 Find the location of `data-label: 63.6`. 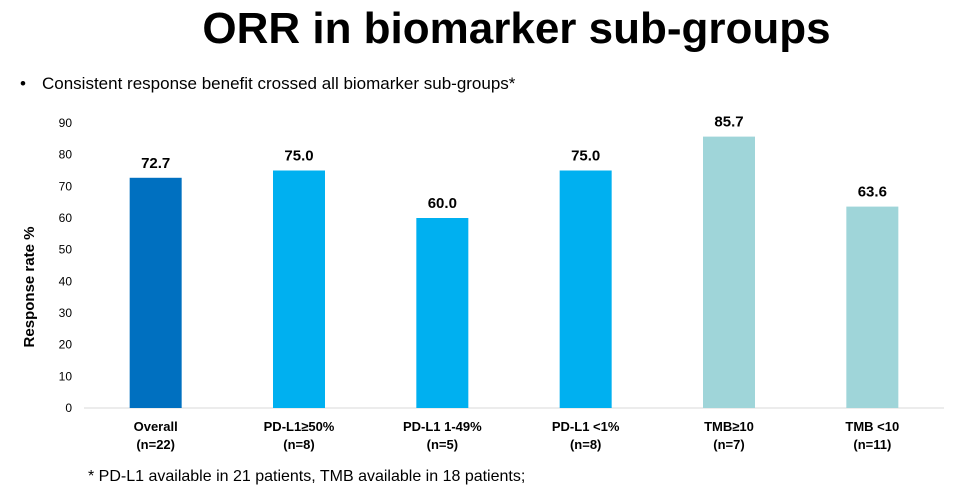

data-label: 63.6 is located at coordinates (872, 192).